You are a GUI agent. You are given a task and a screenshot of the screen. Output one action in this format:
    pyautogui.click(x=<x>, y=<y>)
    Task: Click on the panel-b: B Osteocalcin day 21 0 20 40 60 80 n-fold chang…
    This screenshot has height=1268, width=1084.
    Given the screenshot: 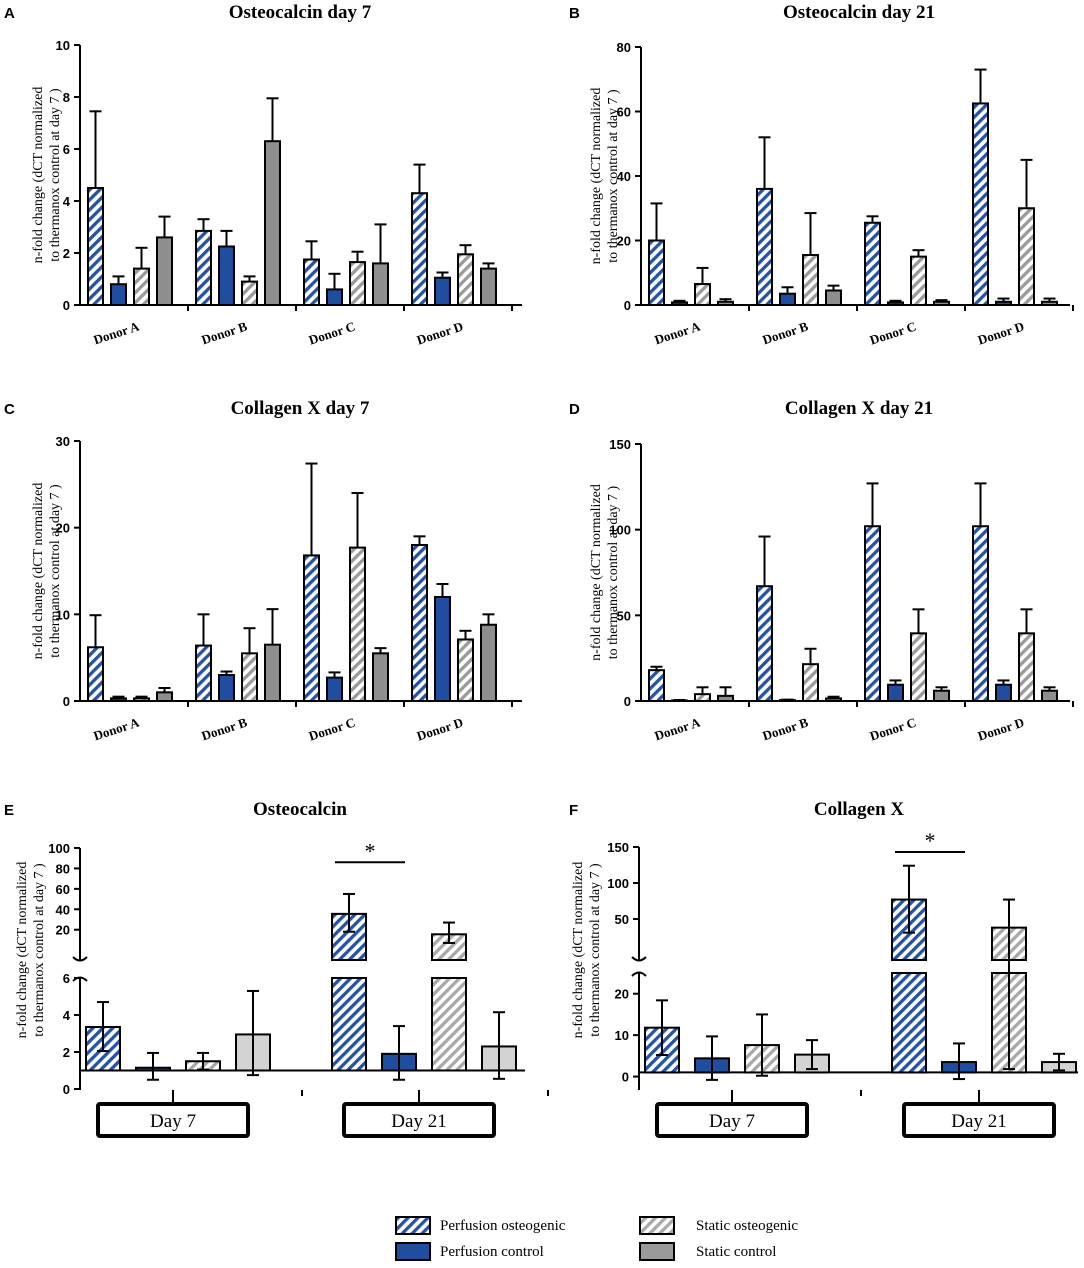 What is the action you would take?
    pyautogui.click(x=821, y=175)
    